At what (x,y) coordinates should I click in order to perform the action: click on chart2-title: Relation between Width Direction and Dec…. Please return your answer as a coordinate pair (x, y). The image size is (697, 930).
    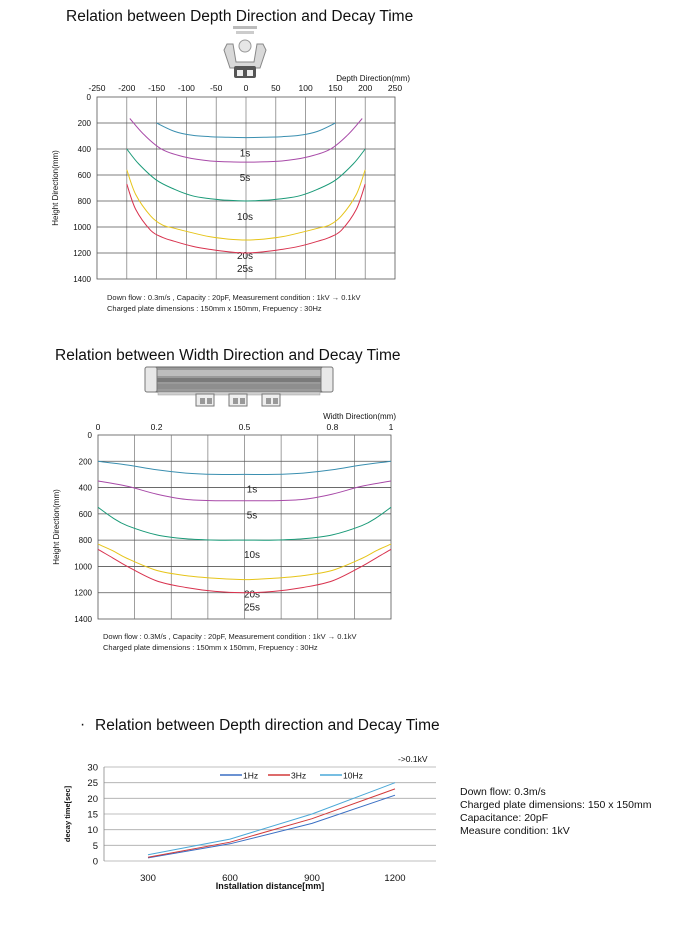
    Looking at the image, I should click on (228, 355).